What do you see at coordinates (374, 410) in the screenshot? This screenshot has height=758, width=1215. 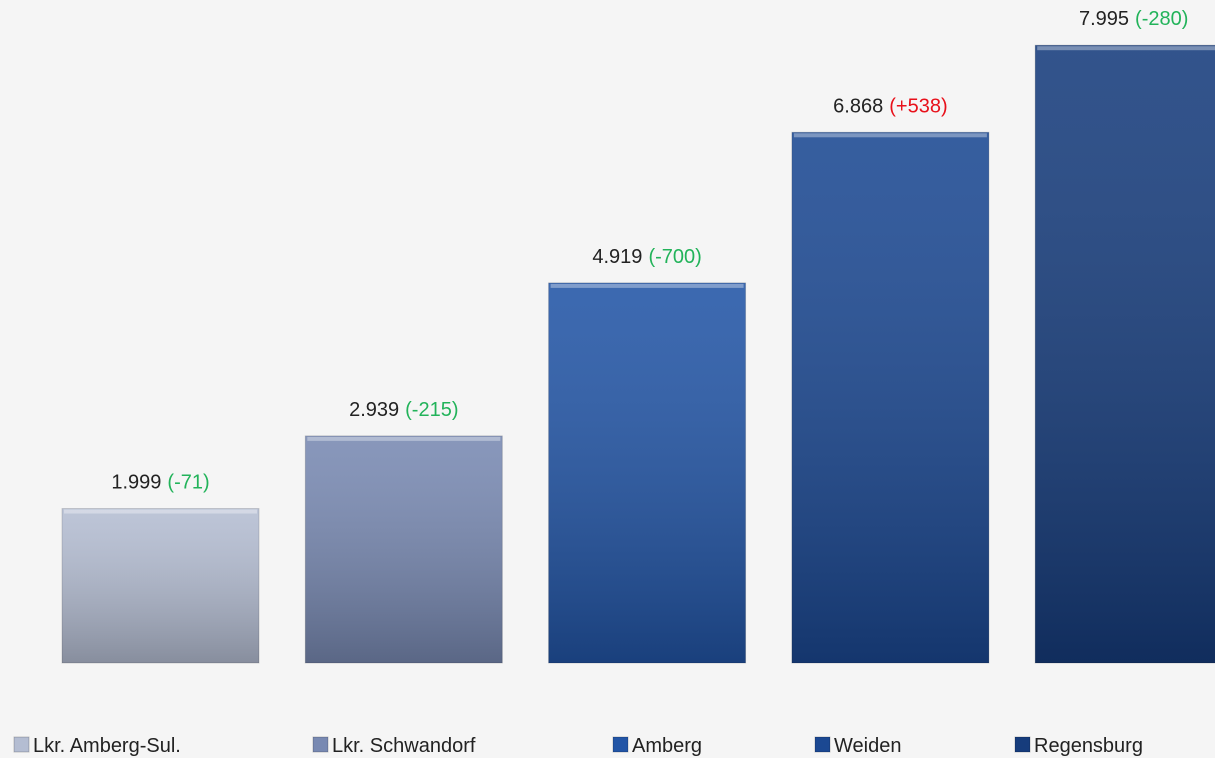 I see `value-text: 2.939` at bounding box center [374, 410].